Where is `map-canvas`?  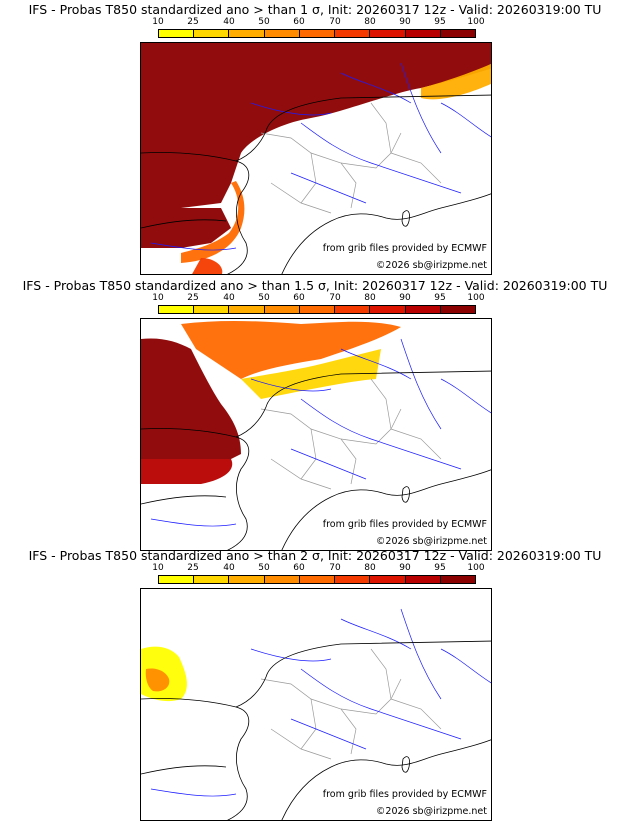 map-canvas is located at coordinates (316, 714).